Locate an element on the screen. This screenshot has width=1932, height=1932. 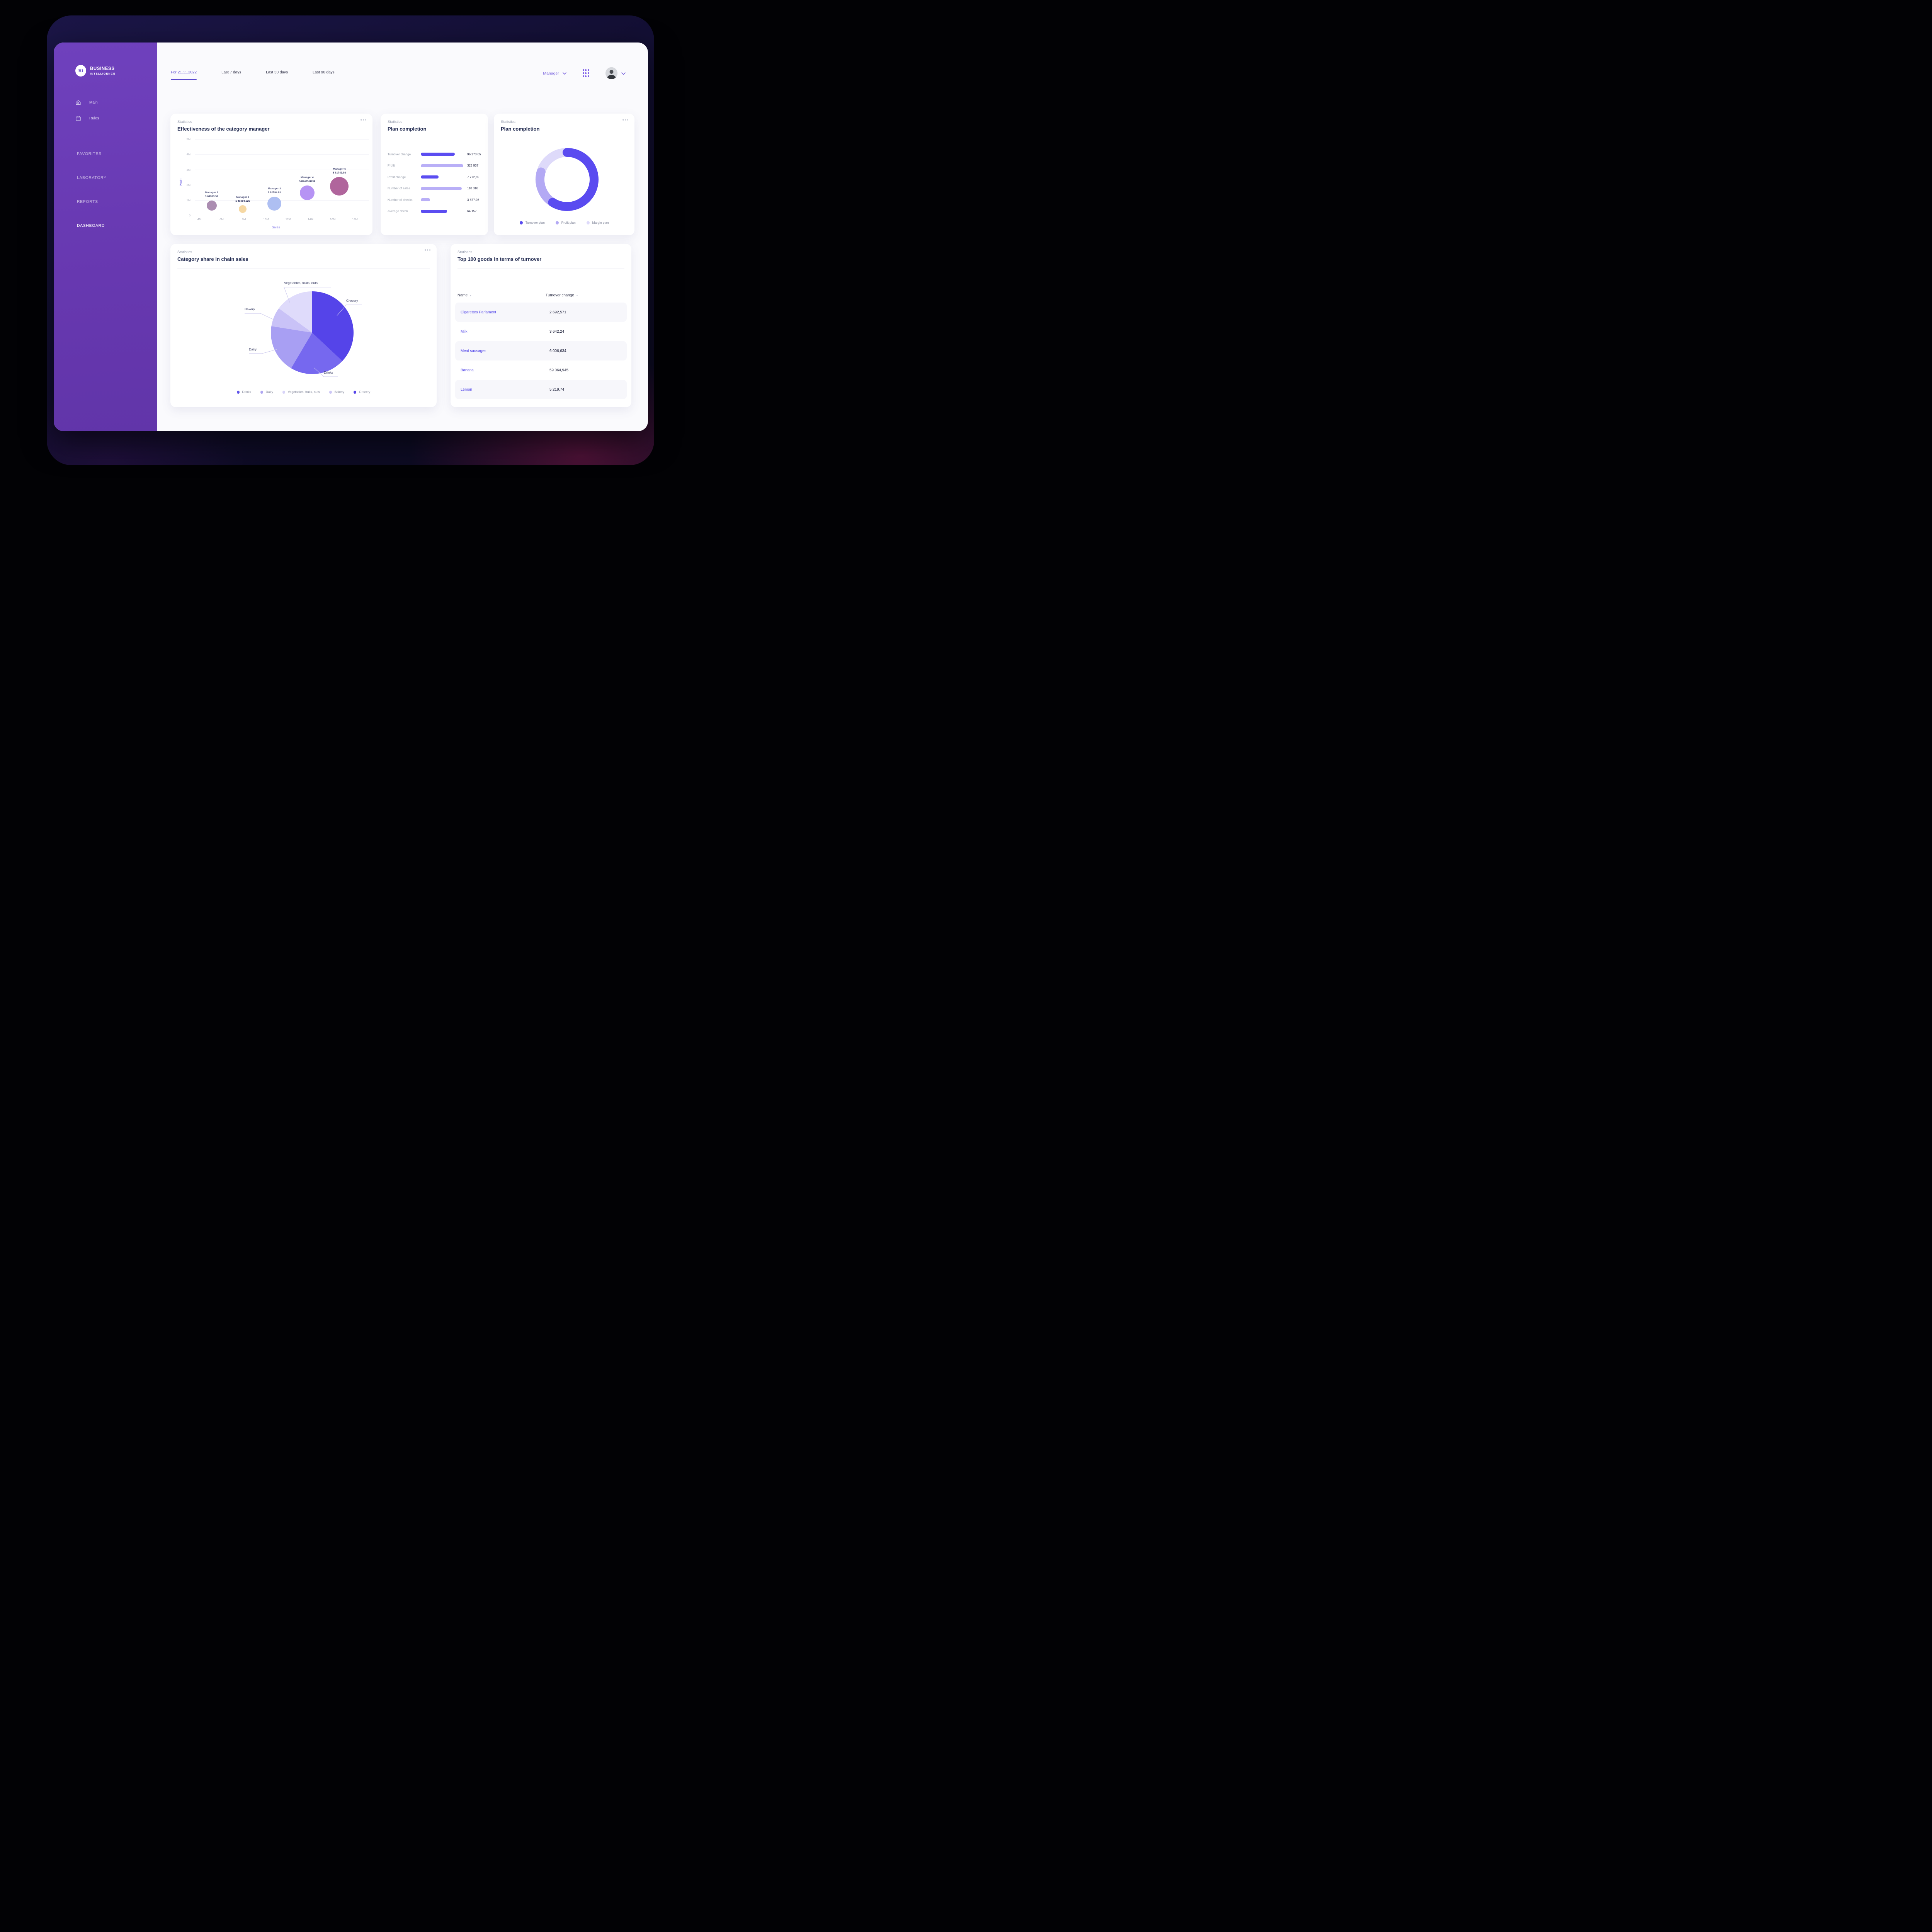
turnover-value: 5 219,74 is located at coordinates (557, 390).